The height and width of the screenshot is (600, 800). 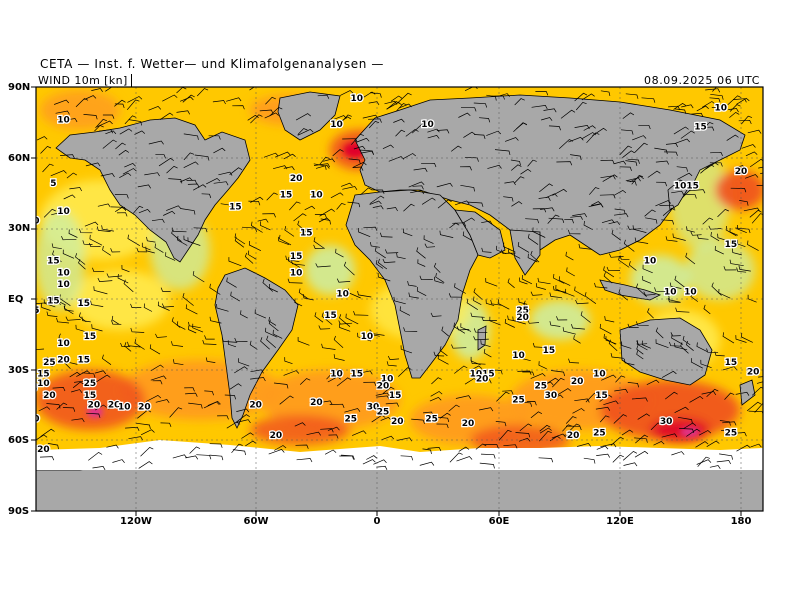 I want to click on wind-speed-label: 20, so click(x=753, y=372).